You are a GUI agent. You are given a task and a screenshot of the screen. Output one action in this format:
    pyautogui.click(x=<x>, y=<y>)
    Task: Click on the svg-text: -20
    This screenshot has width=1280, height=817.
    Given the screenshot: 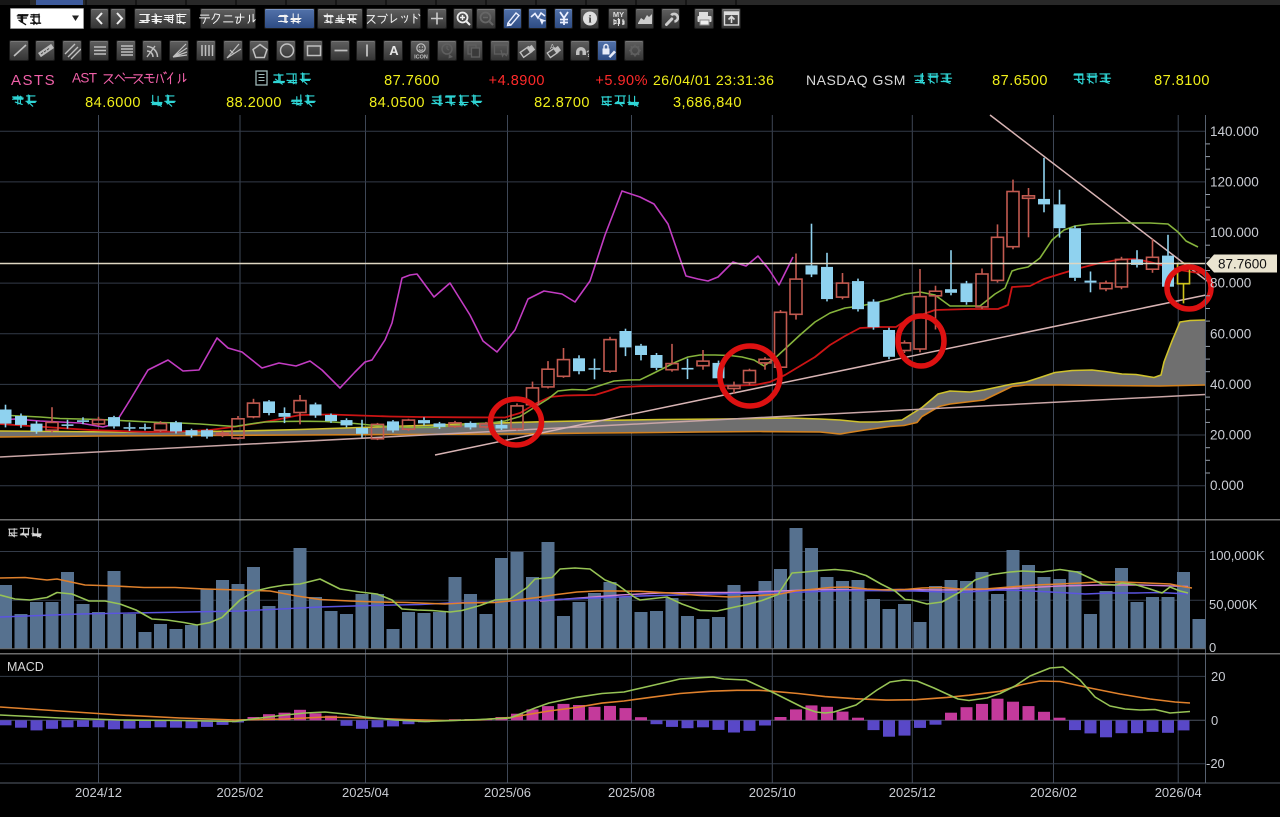 What is the action you would take?
    pyautogui.click(x=1215, y=763)
    